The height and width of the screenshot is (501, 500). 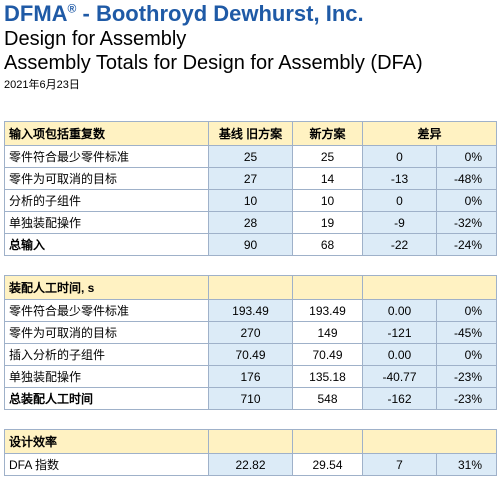 What do you see at coordinates (327, 332) in the screenshot?
I see `new-value: 149` at bounding box center [327, 332].